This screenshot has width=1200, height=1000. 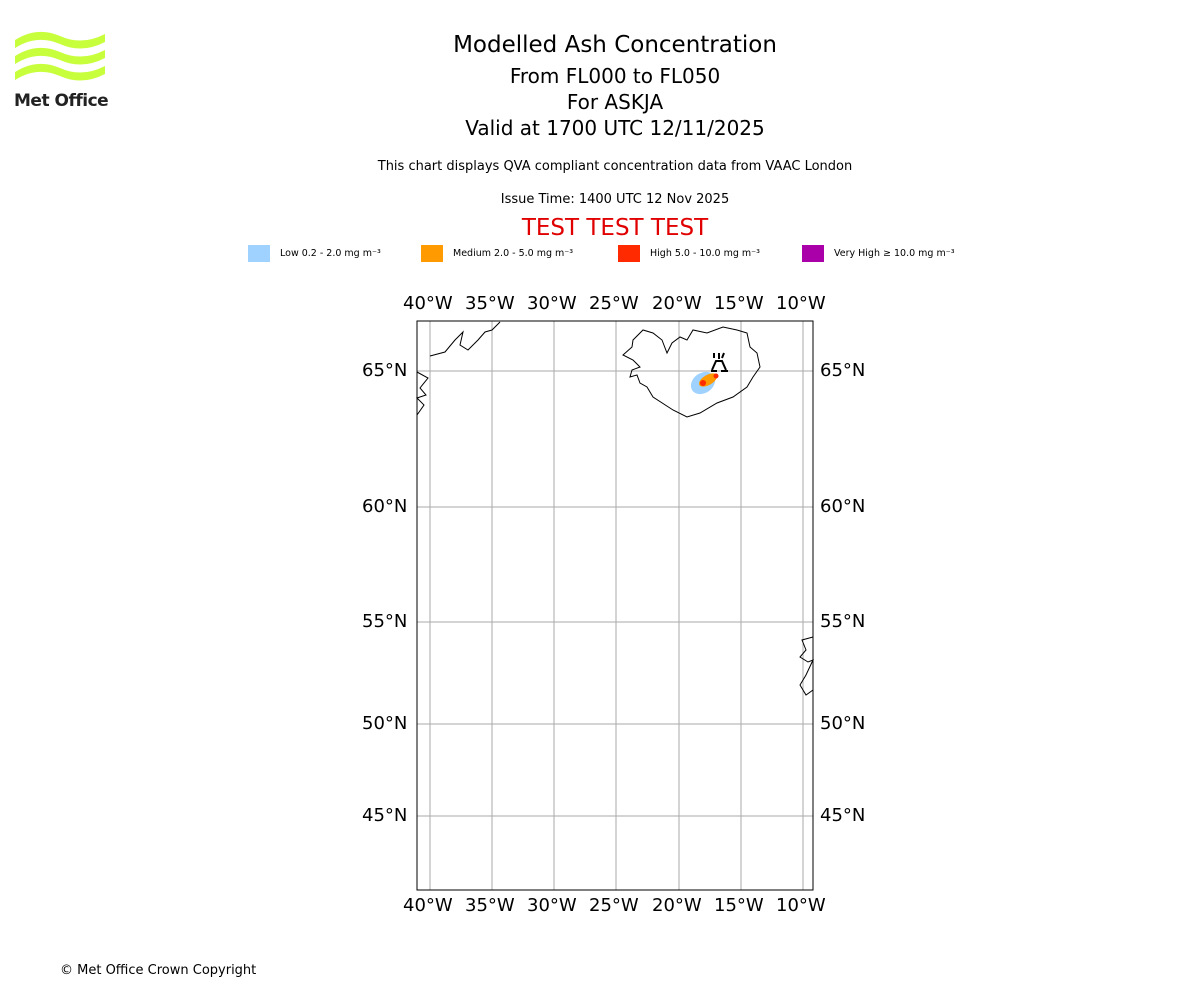 I want to click on legend-label: High 5.0 - 10.0 mg m⁻³, so click(x=705, y=253).